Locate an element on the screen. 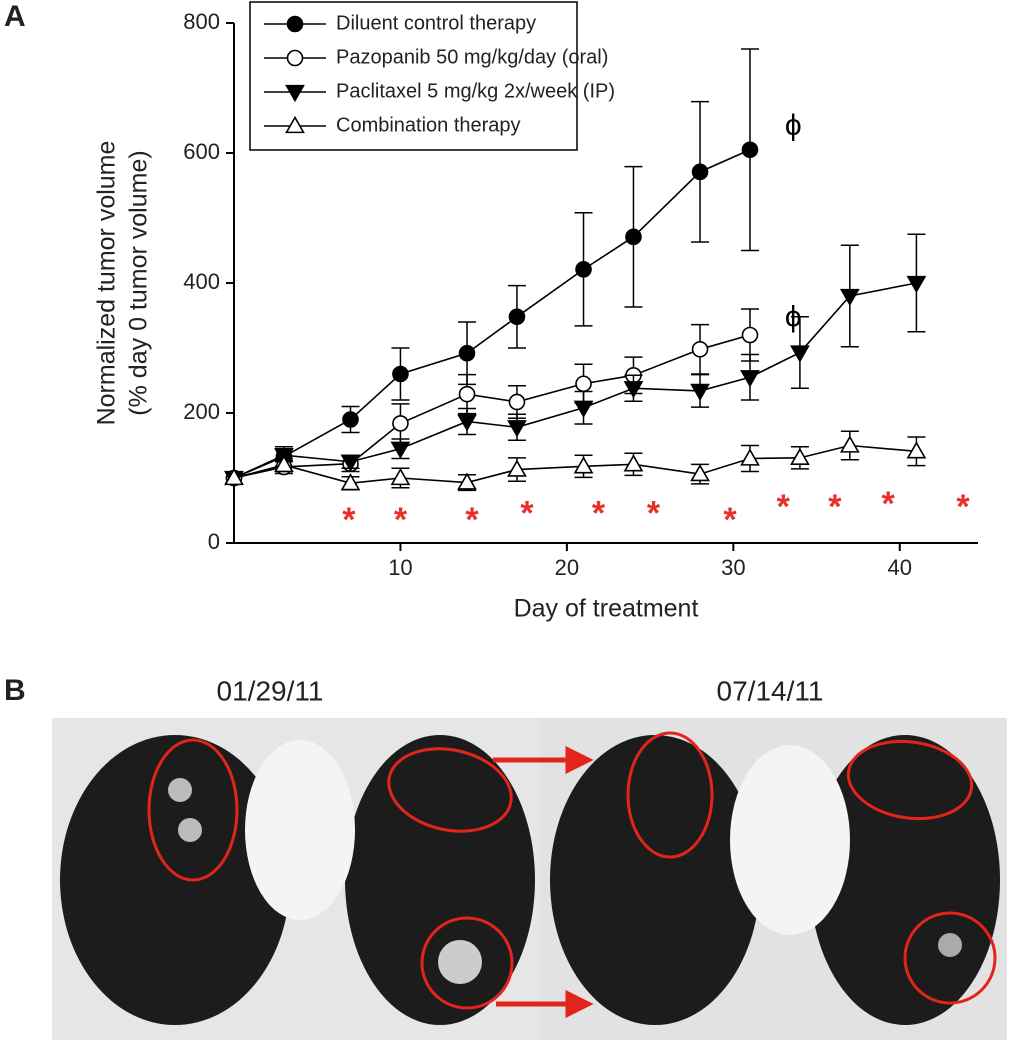  x-tick-label: 40 is located at coordinates (900, 567).